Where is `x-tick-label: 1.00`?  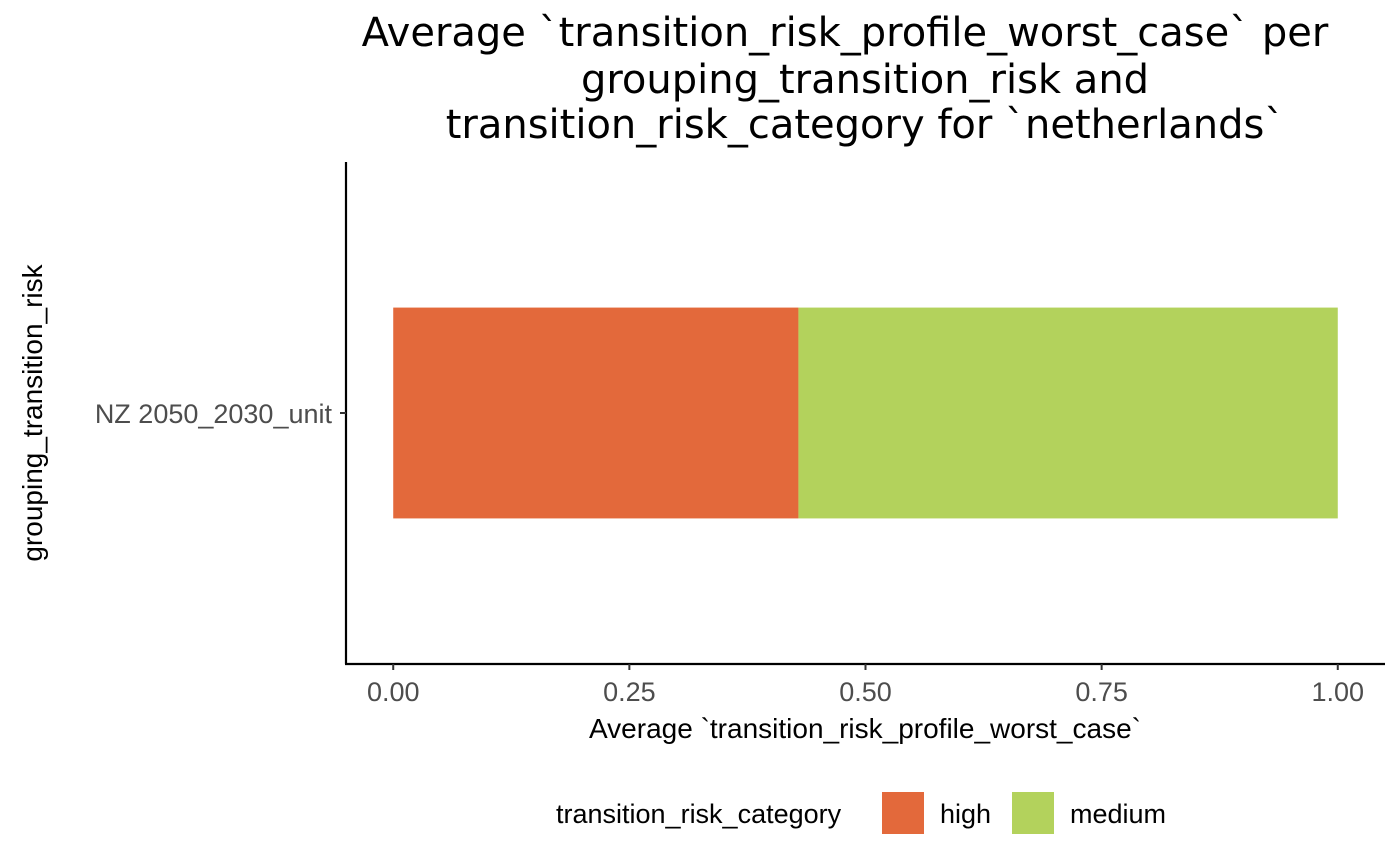 x-tick-label: 1.00 is located at coordinates (1337, 692).